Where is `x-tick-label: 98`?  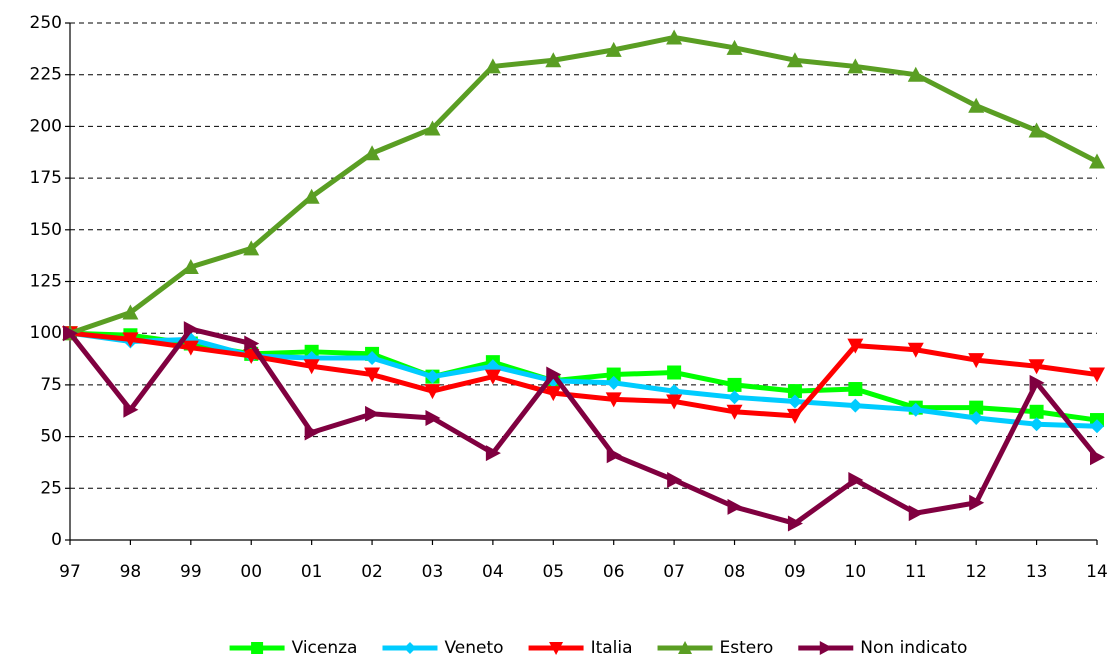
x-tick-label: 98 is located at coordinates (131, 572).